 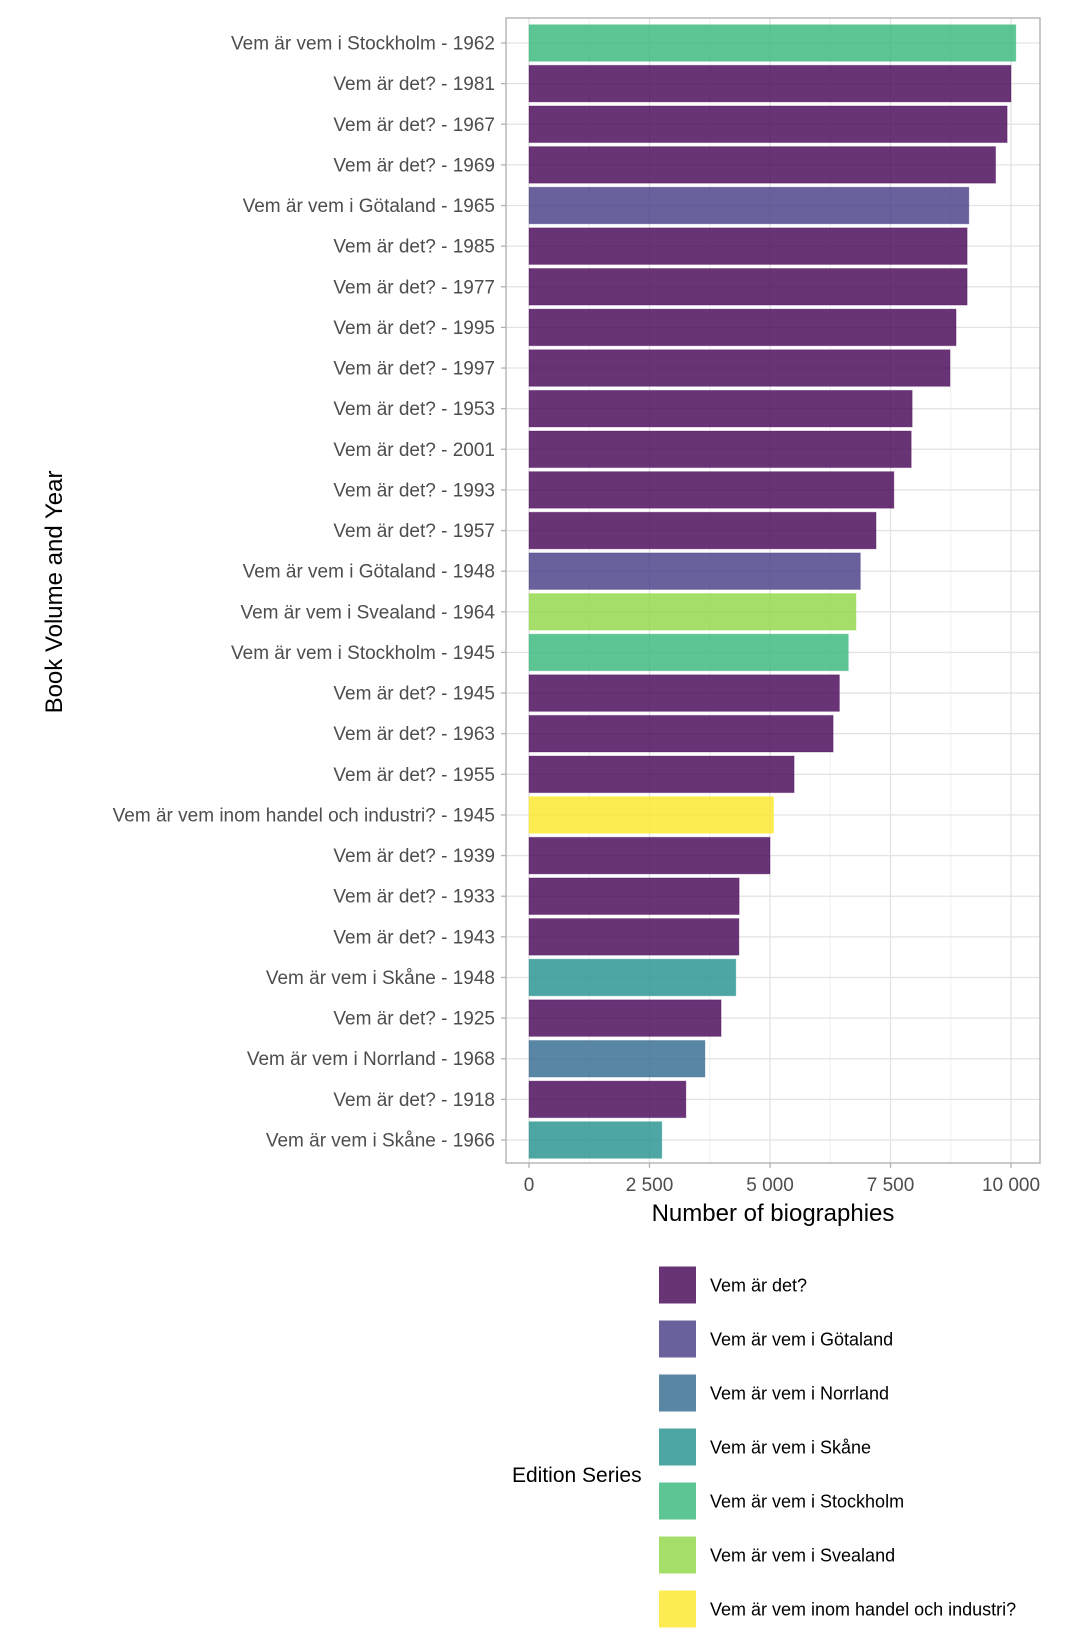 What do you see at coordinates (1011, 1185) in the screenshot?
I see `x-tick-label: 10 000` at bounding box center [1011, 1185].